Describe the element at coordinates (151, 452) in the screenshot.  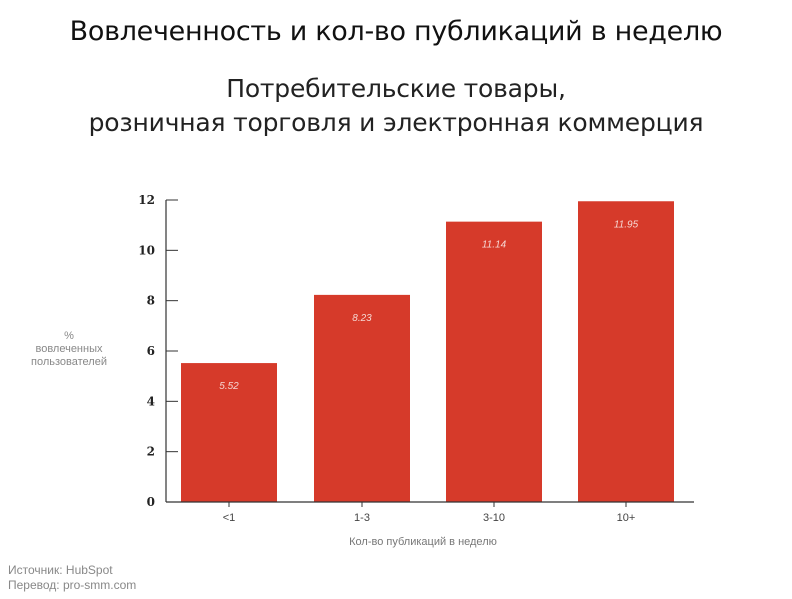
I see `y-tick-label-1: 2` at that location.